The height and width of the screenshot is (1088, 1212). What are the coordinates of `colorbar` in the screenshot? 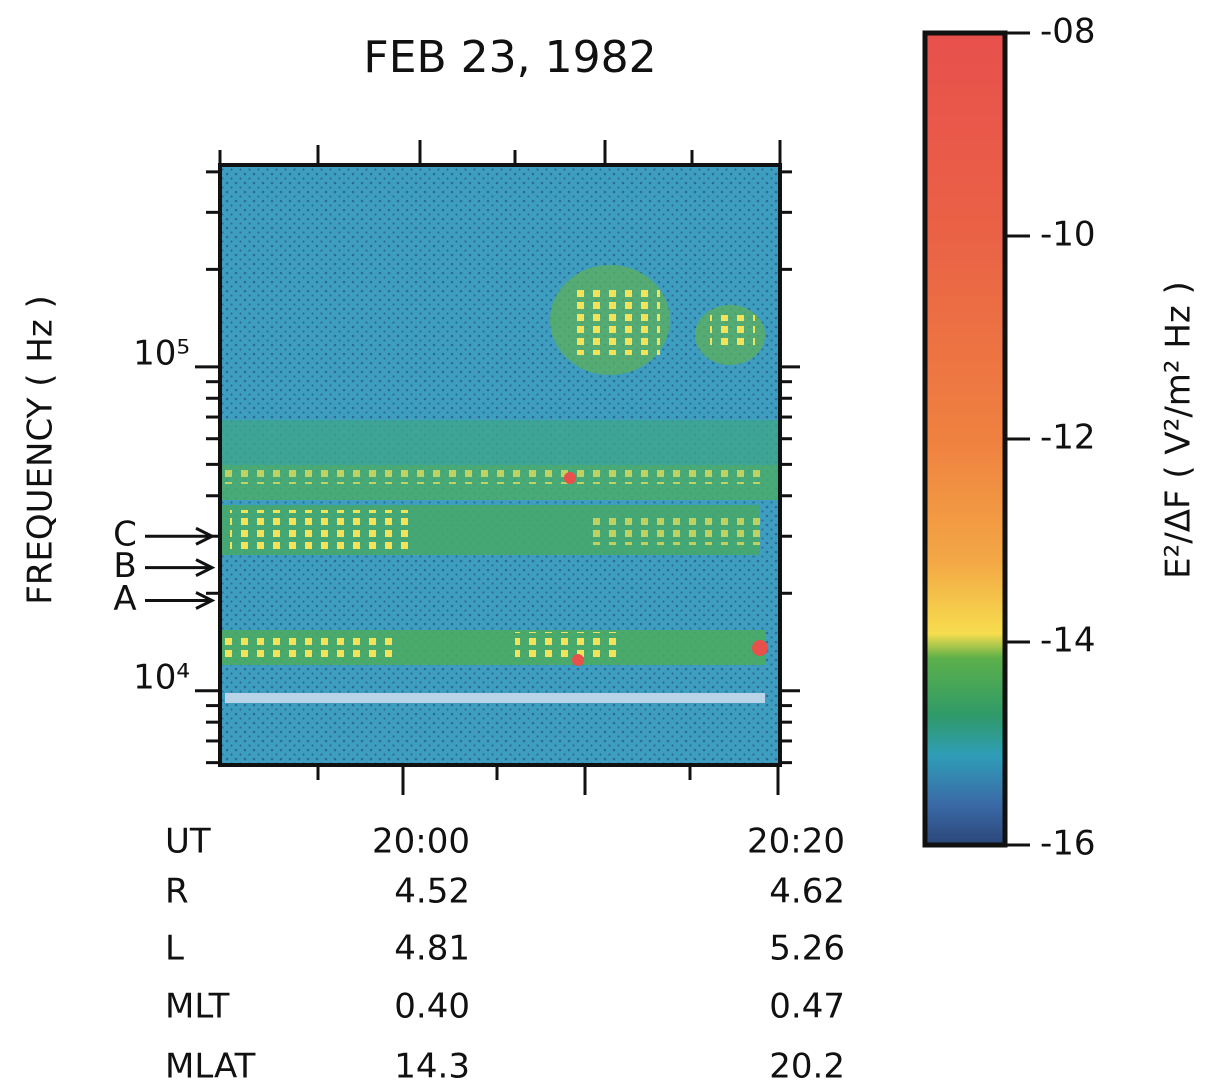 It's located at (965, 439).